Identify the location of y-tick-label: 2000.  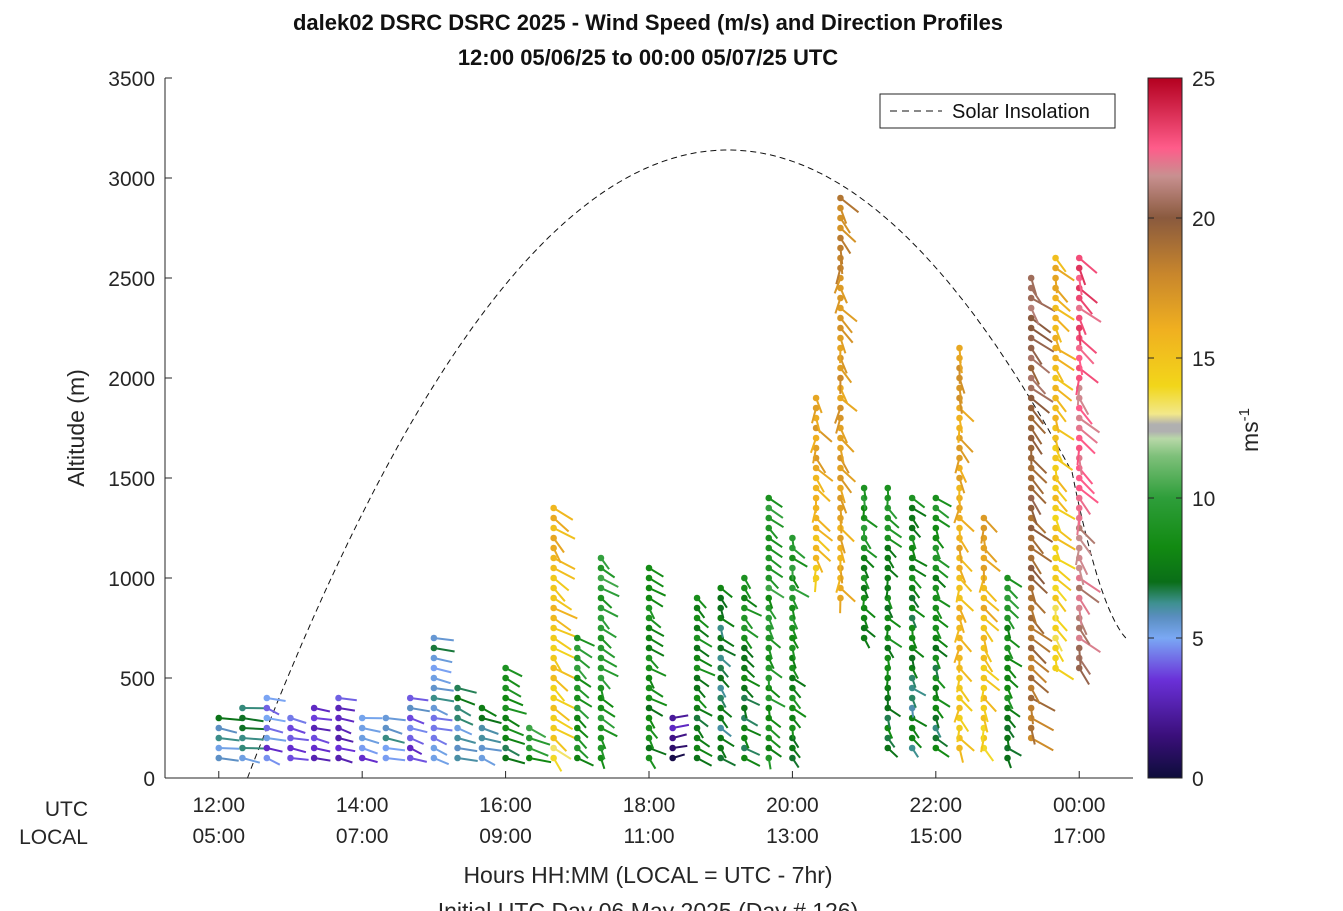
(131, 379).